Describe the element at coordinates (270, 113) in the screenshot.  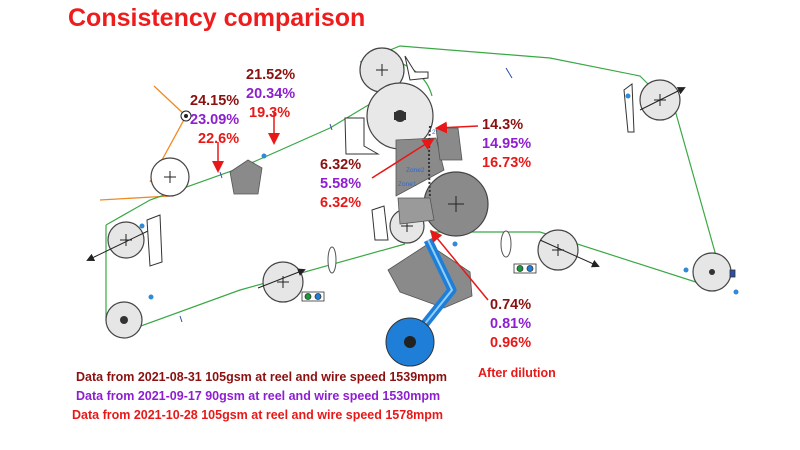
I see `value-2021-10-28: 19.3%` at that location.